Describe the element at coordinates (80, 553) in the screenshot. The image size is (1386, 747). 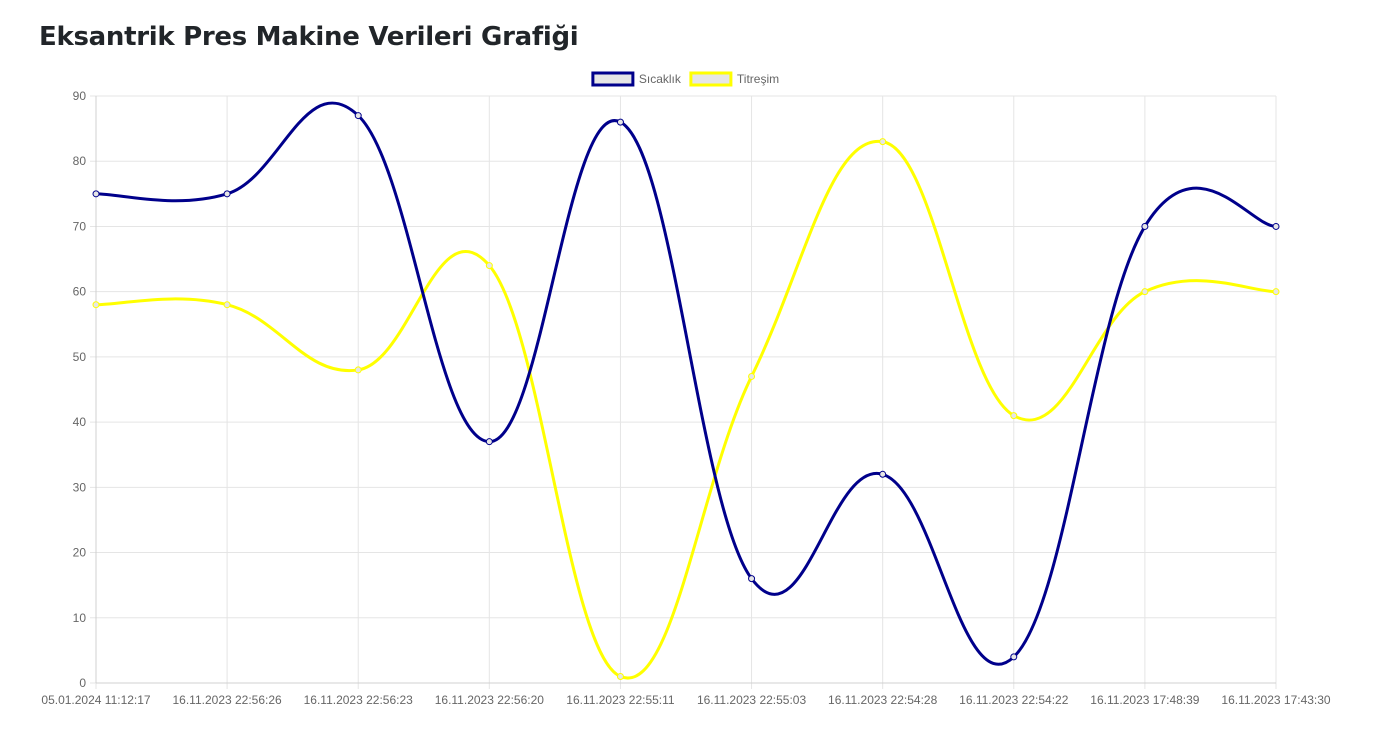
I see `y-tick-label: 20` at that location.